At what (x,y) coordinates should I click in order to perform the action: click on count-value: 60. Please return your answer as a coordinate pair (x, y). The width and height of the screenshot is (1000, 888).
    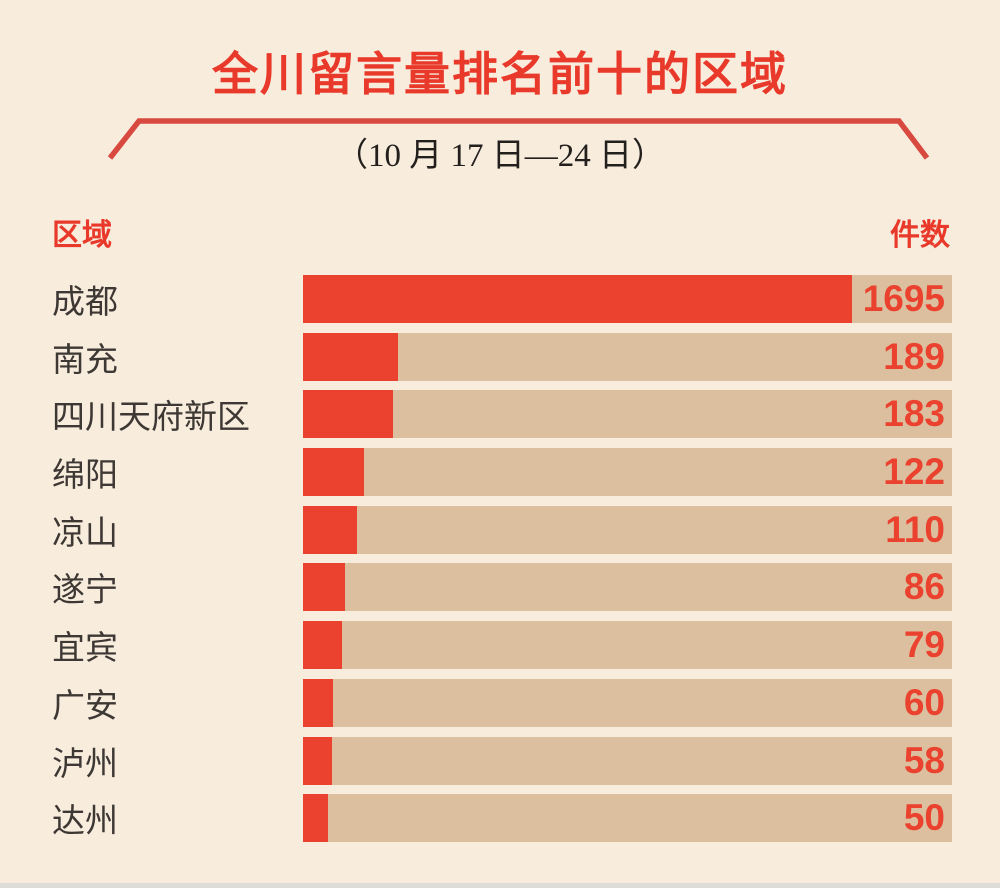
    Looking at the image, I should click on (924, 702).